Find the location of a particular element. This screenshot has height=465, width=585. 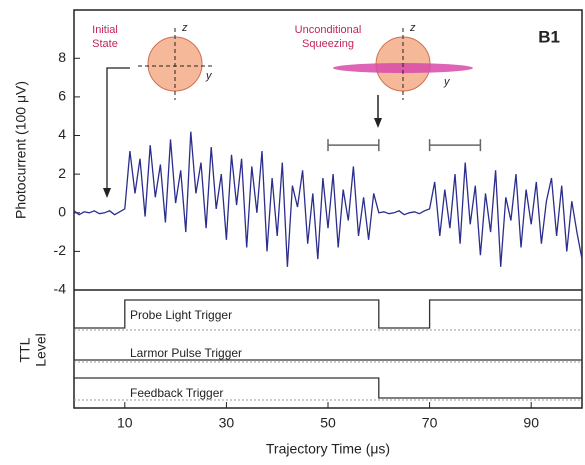

y-tick-label: -4 is located at coordinates (60, 289).